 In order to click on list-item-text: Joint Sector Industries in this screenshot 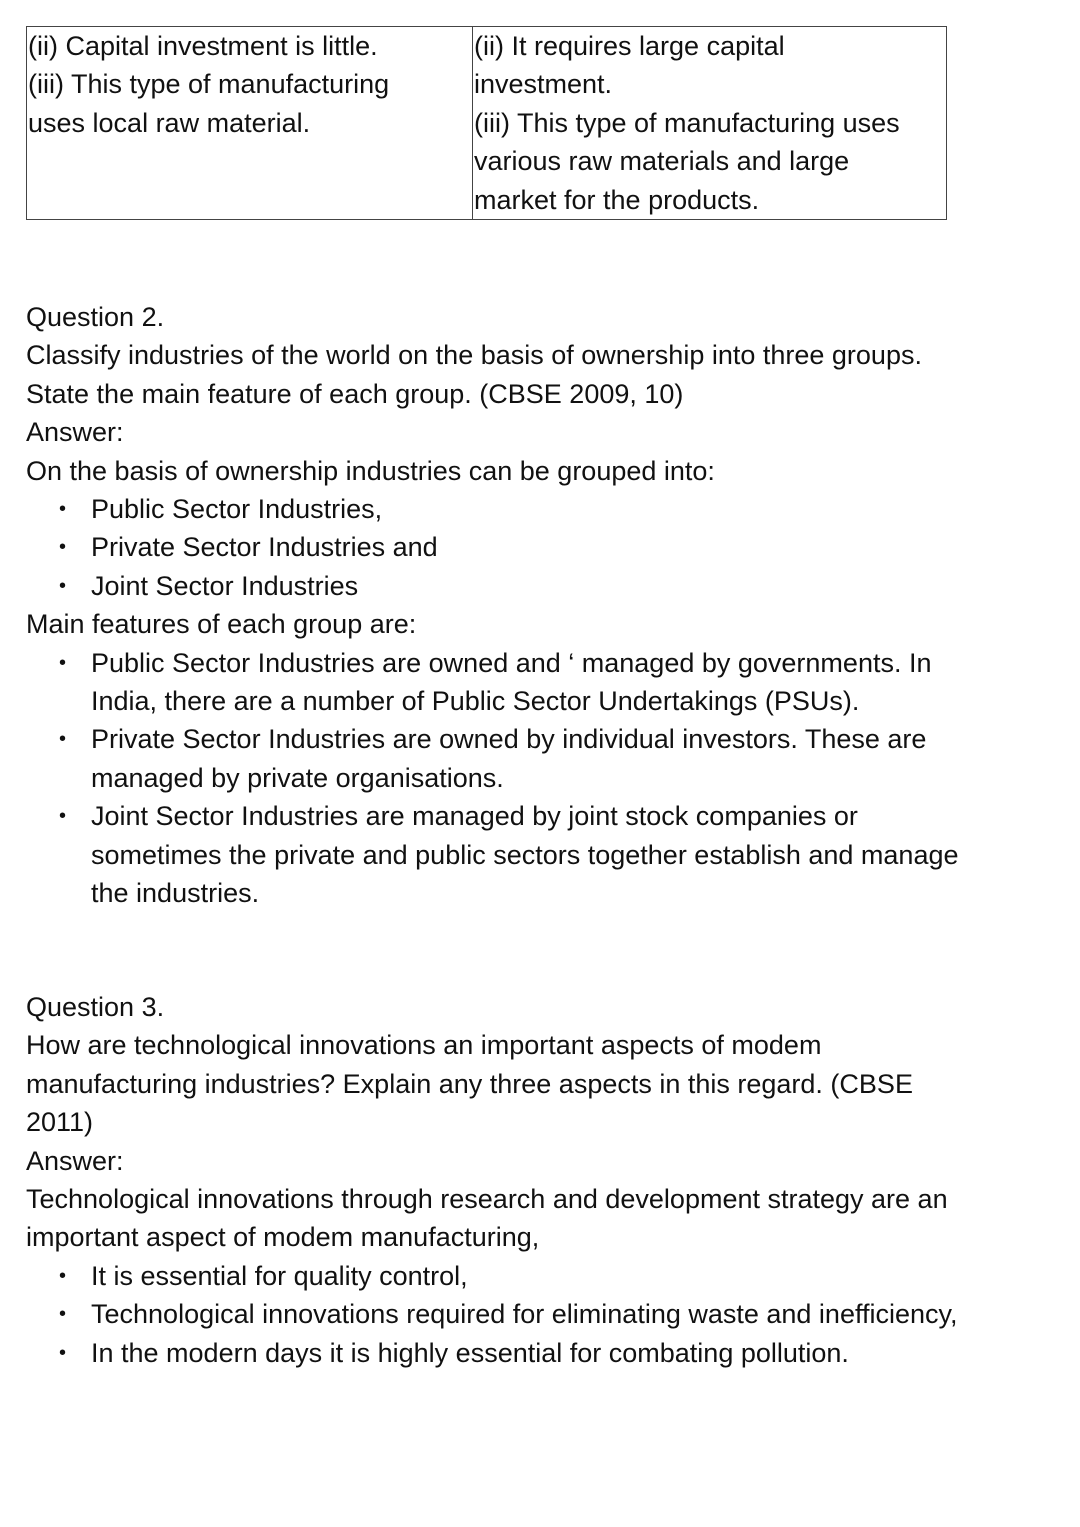, I will do `click(225, 585)`.